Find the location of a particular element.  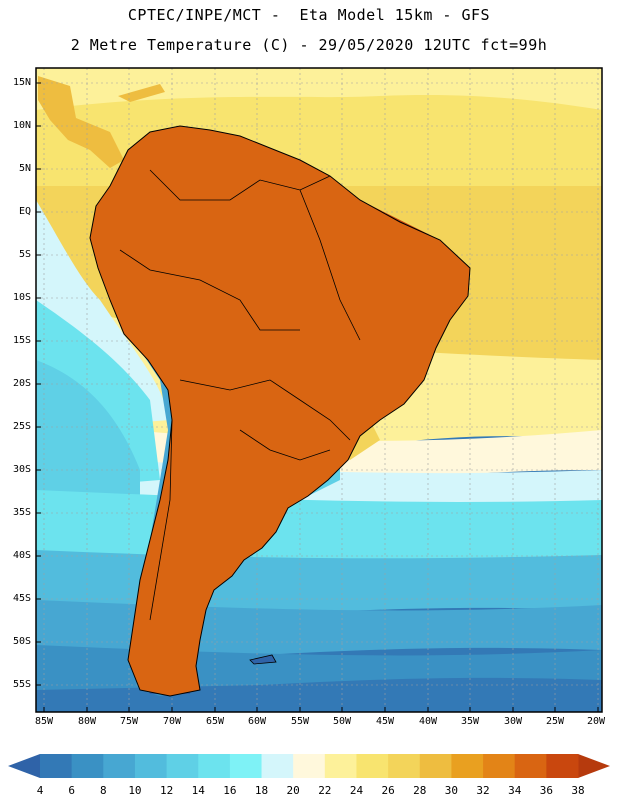

lon-label: 85W is located at coordinates (44, 721).